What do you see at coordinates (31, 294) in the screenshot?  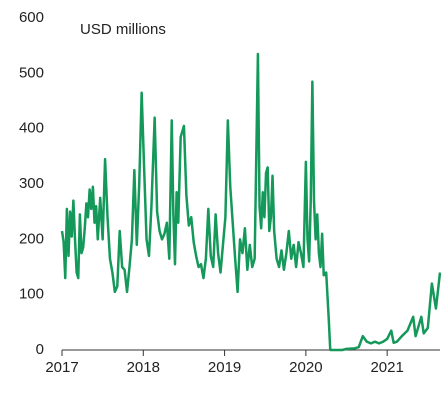 I see `y-tick-label: 100` at bounding box center [31, 294].